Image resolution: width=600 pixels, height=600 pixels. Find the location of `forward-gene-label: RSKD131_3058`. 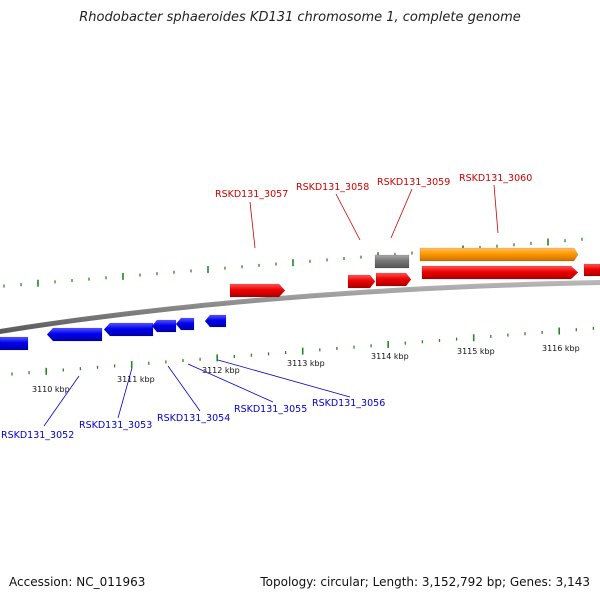

forward-gene-label: RSKD131_3058 is located at coordinates (332, 187).